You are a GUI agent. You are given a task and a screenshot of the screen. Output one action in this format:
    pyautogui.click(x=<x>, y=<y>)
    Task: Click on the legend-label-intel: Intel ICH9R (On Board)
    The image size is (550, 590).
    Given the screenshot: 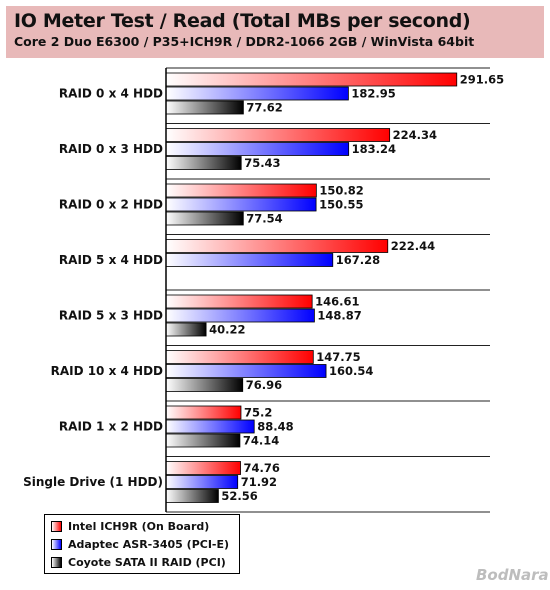 What is the action you would take?
    pyautogui.click(x=139, y=526)
    